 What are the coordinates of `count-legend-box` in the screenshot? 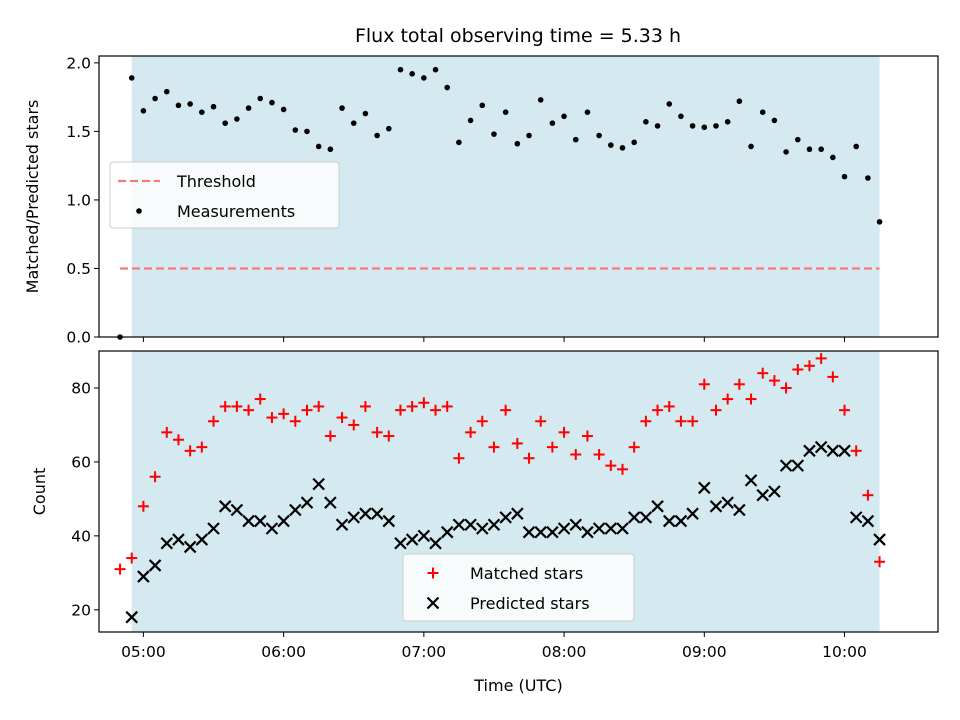 It's located at (518, 587).